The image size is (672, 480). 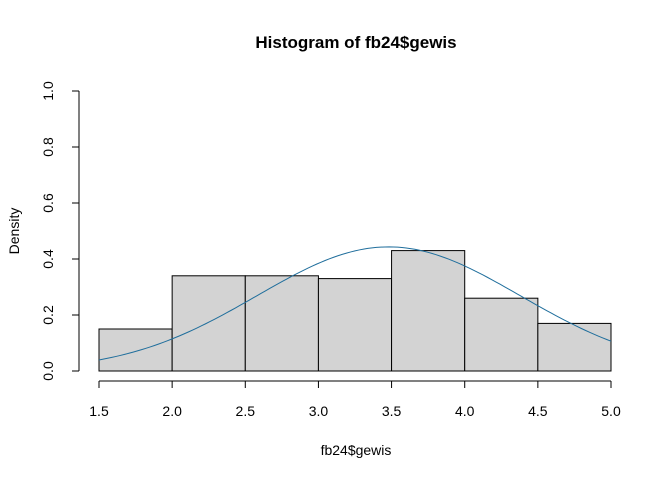 I want to click on y-tick-label: 0.2, so click(x=48, y=315).